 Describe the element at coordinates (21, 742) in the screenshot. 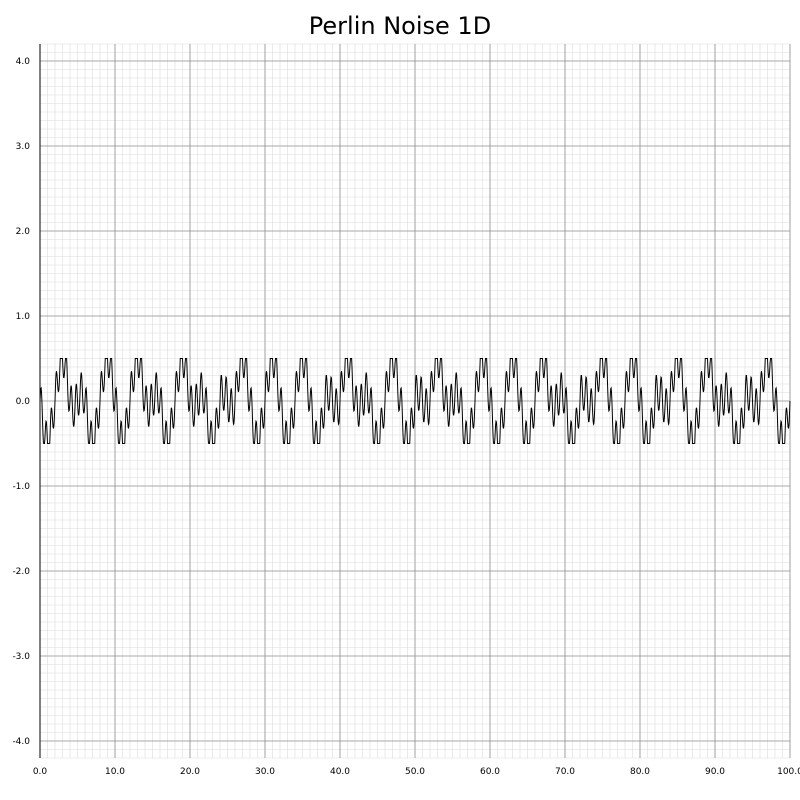

I see `y-tick-label: -4.0` at that location.